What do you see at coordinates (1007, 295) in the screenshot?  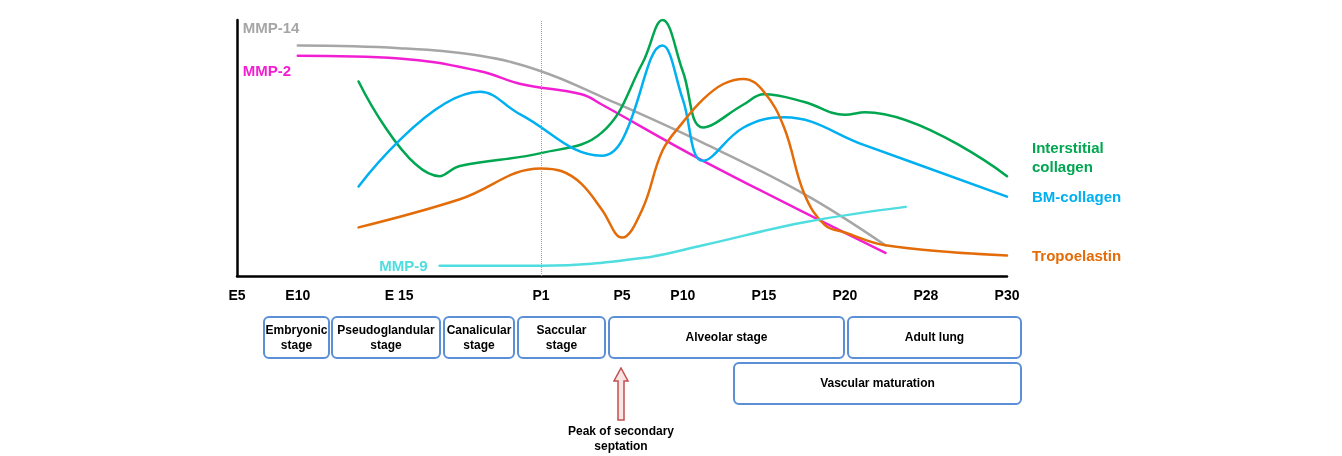 I see `x-tick-label: P30` at bounding box center [1007, 295].